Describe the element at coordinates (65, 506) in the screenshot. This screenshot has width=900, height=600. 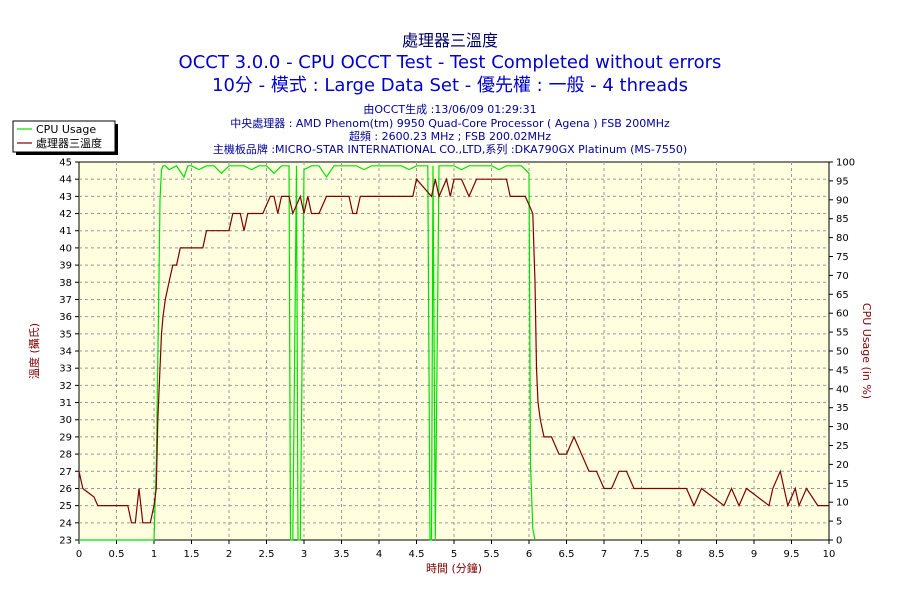
I see `y-left-tick-label: 25` at that location.